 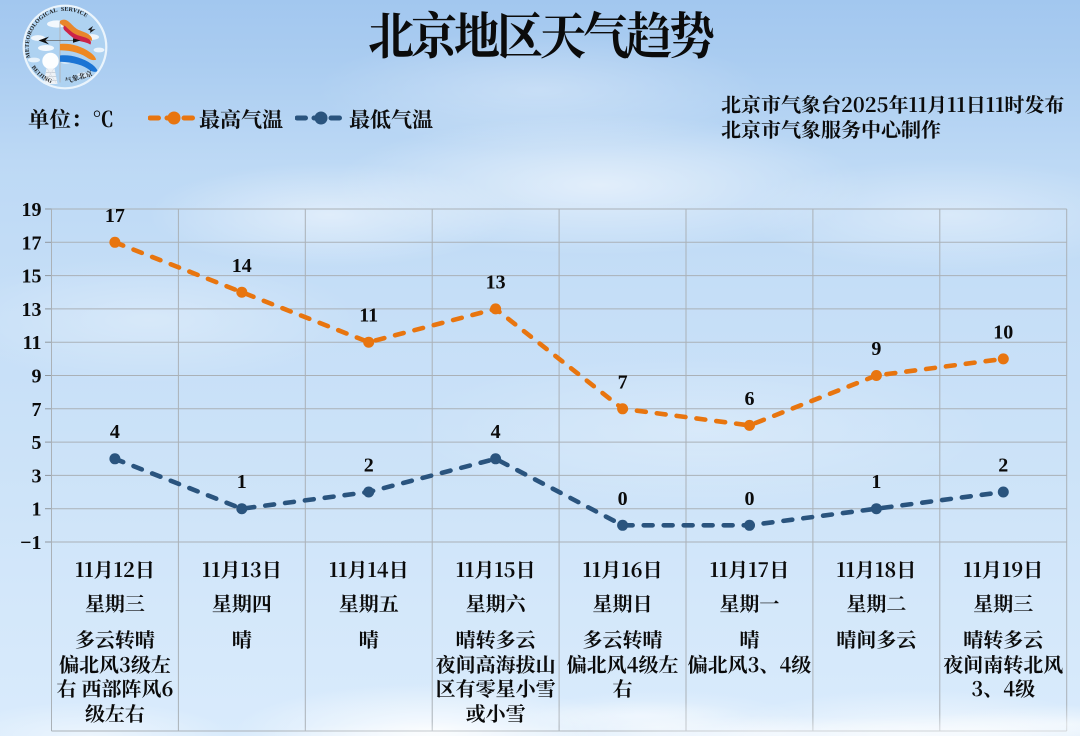 I want to click on svg-text: 15, so click(x=32, y=277).